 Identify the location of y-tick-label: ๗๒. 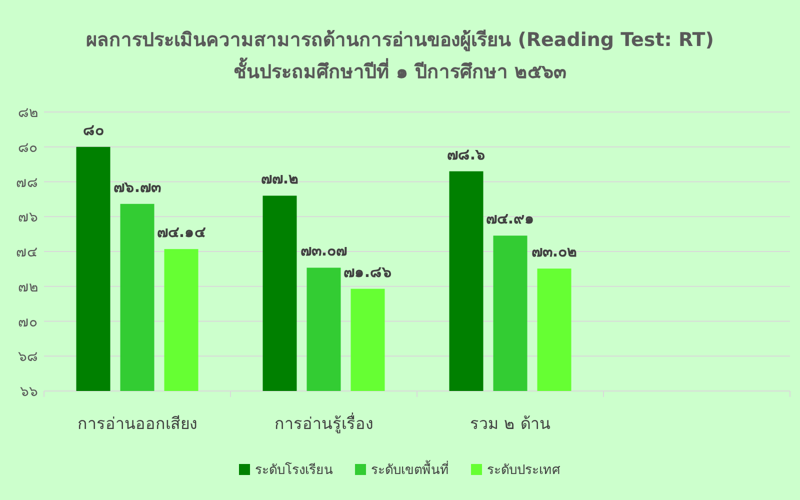
(28, 287).